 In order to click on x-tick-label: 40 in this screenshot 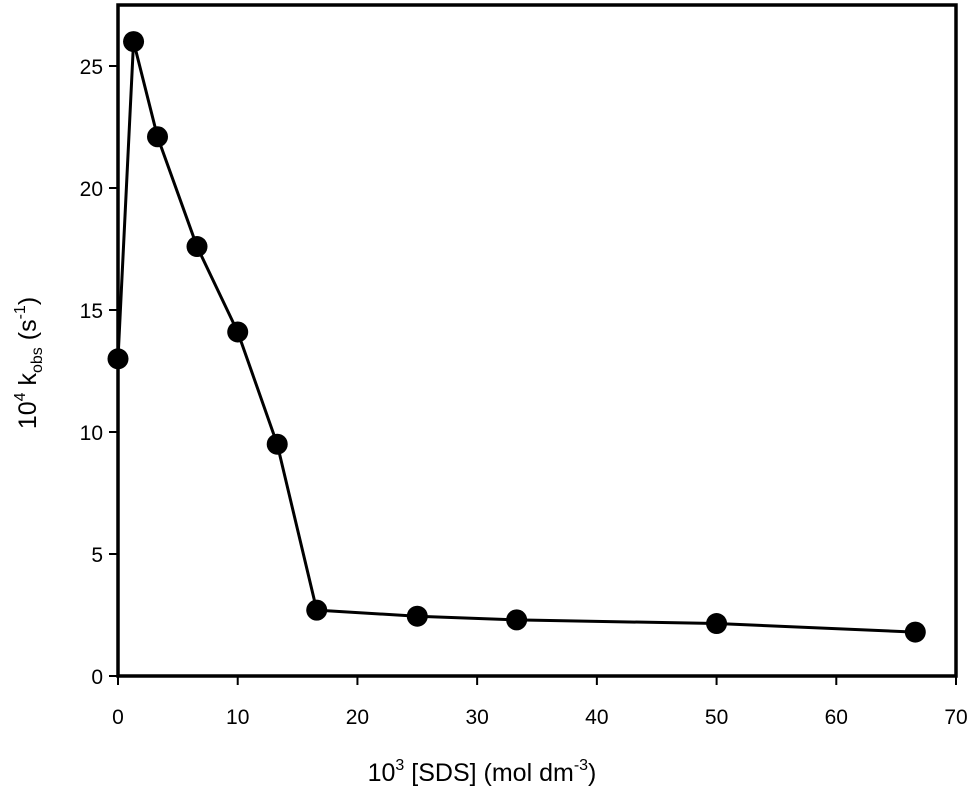, I will do `click(596, 717)`.